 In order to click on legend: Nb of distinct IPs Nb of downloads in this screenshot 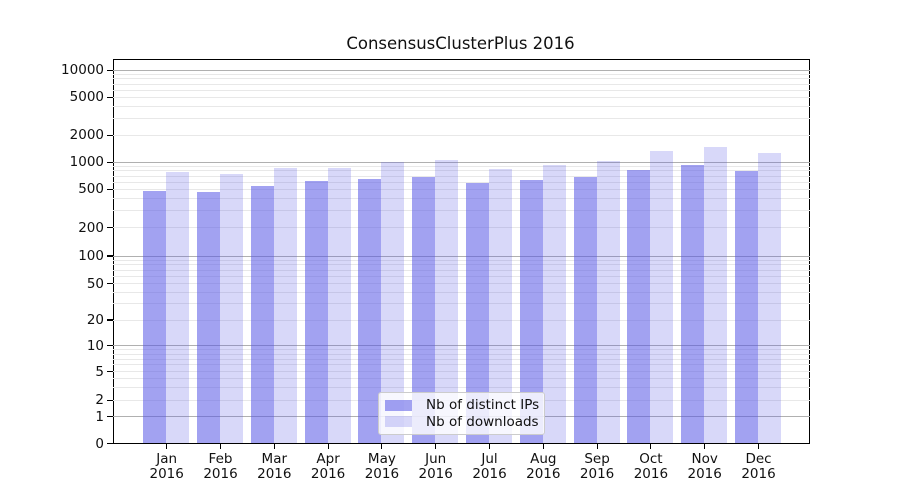, I will do `click(461, 413)`.